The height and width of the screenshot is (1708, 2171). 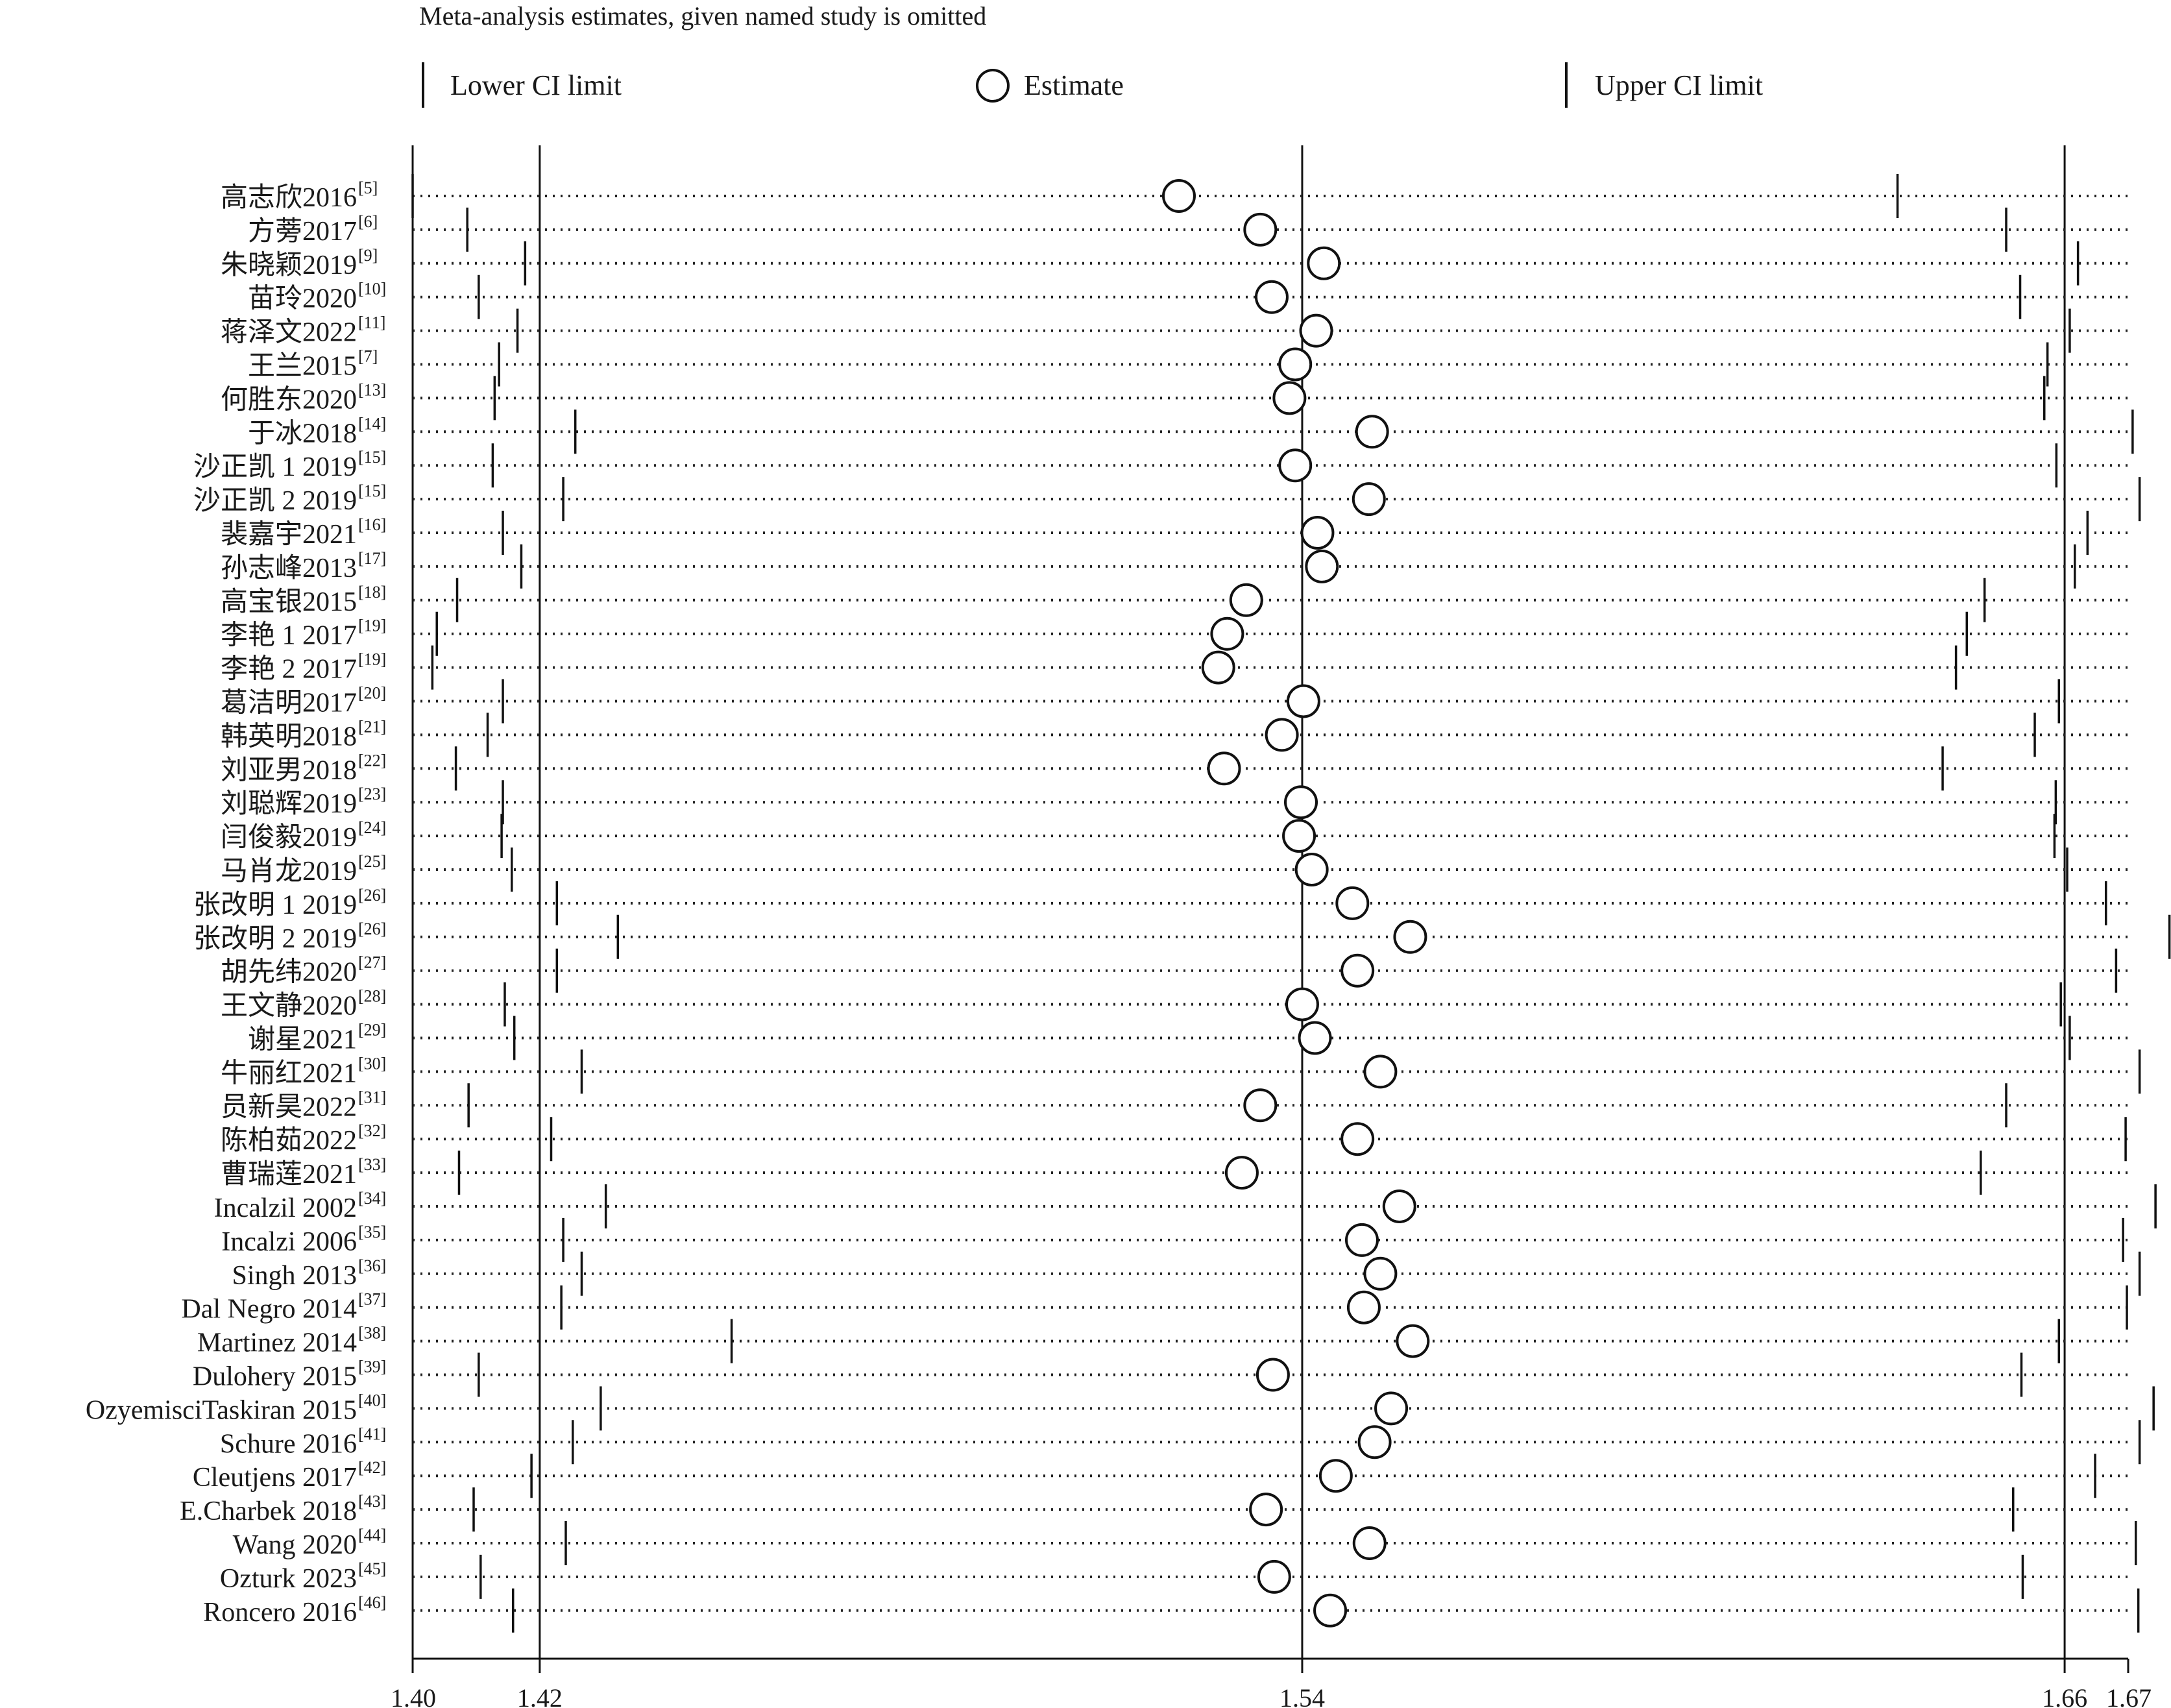 I want to click on study-row: 于冰2018 [14], so click(x=1191, y=431).